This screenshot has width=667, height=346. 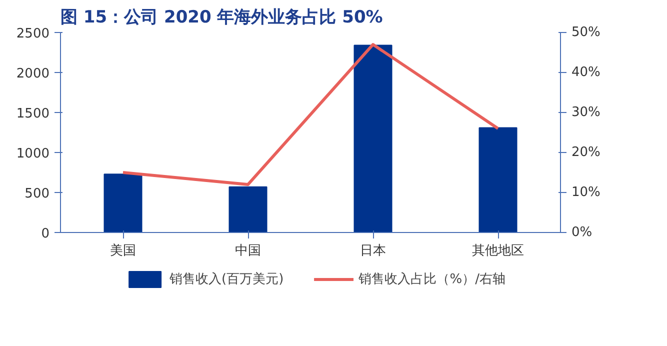 I want to click on y-tick-label: 500, so click(x=37, y=194).